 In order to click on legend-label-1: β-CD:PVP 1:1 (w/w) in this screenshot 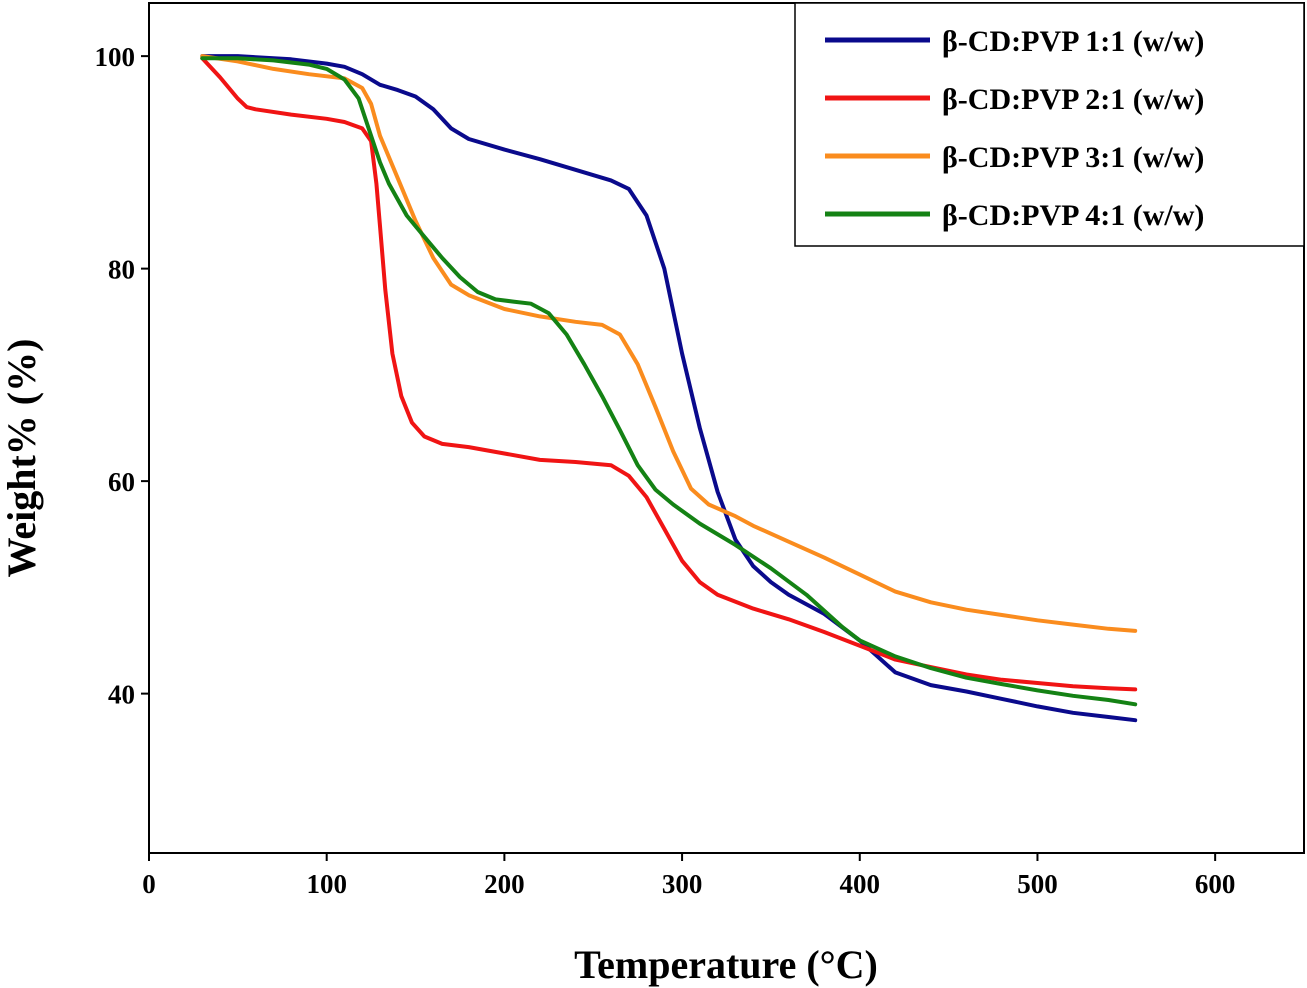, I will do `click(1073, 41)`.